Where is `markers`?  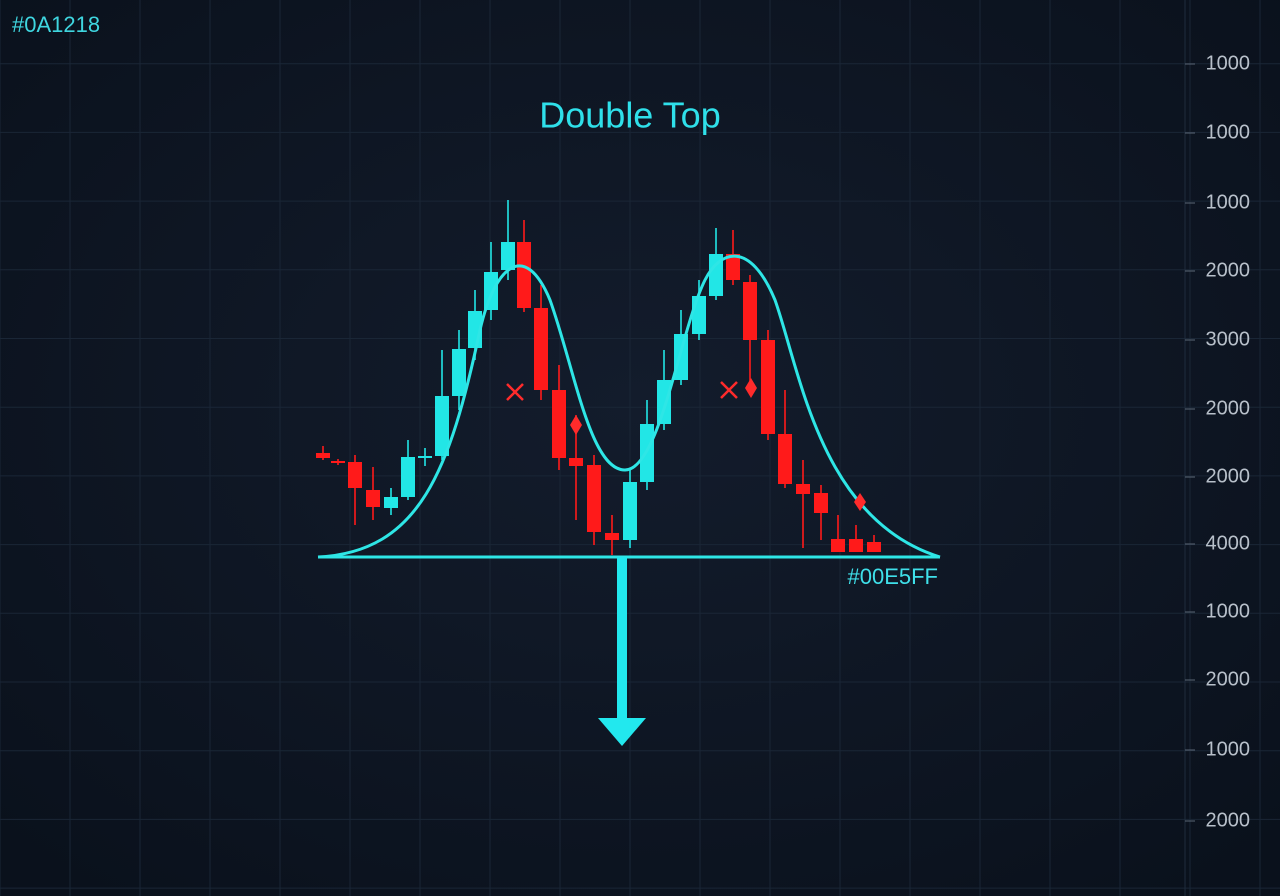 markers is located at coordinates (622, 391).